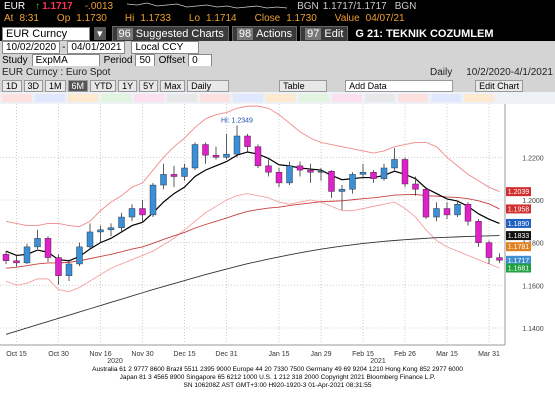  I want to click on button-label: Suggested Charts, so click(179, 33).